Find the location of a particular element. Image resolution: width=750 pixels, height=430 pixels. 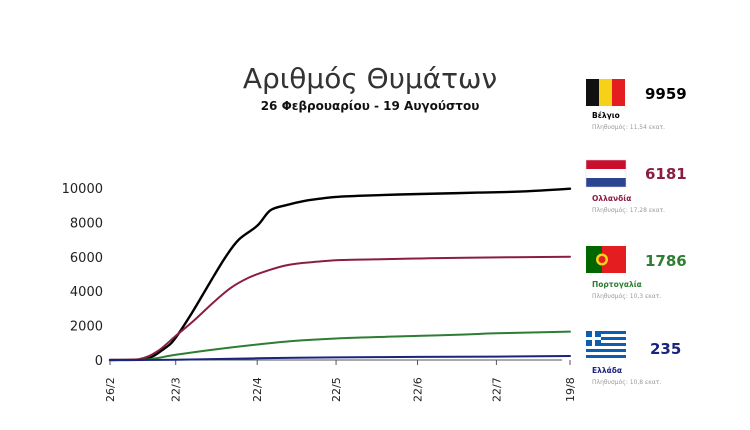

y-tick-label: 0 is located at coordinates (99, 361).